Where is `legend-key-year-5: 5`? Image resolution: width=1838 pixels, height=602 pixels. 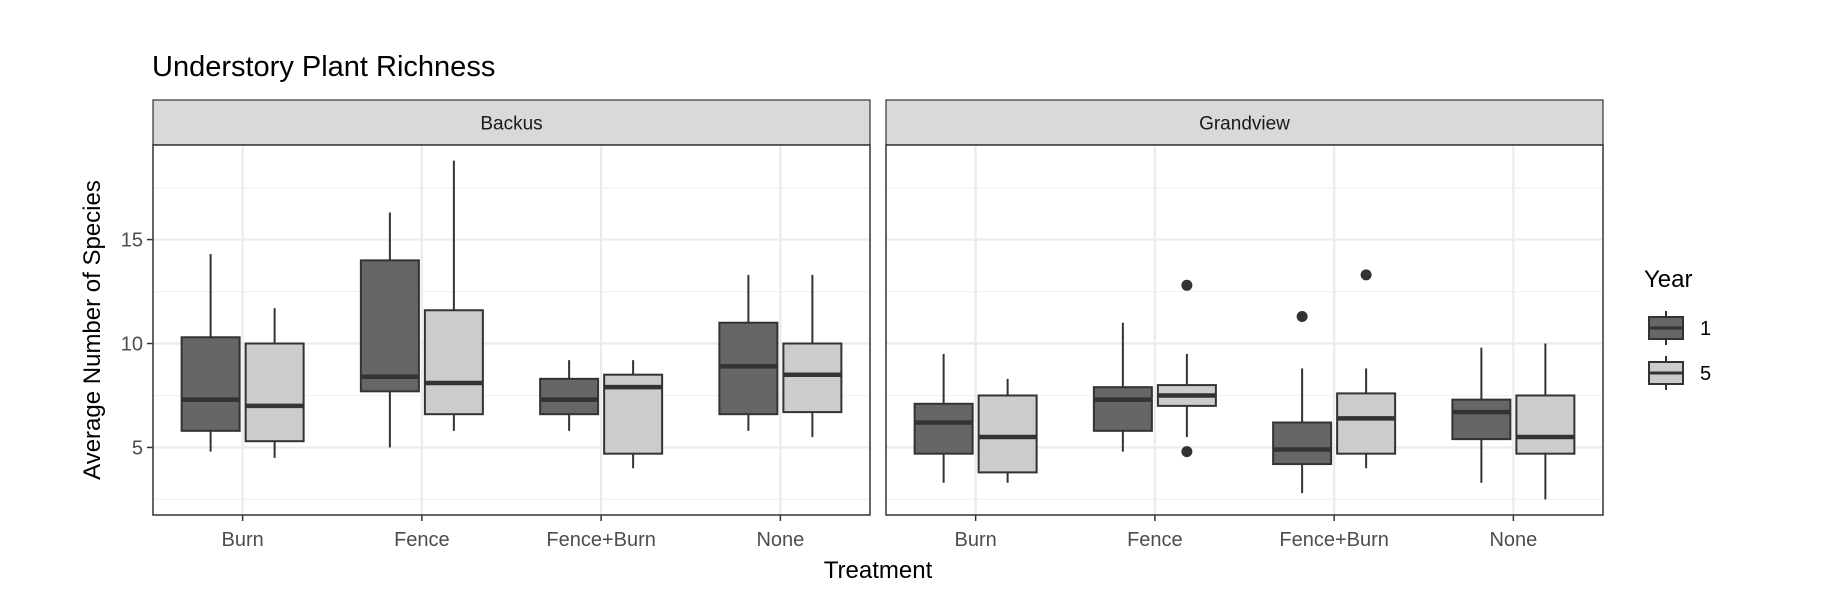
legend-key-year-5: 5 is located at coordinates (1679, 373).